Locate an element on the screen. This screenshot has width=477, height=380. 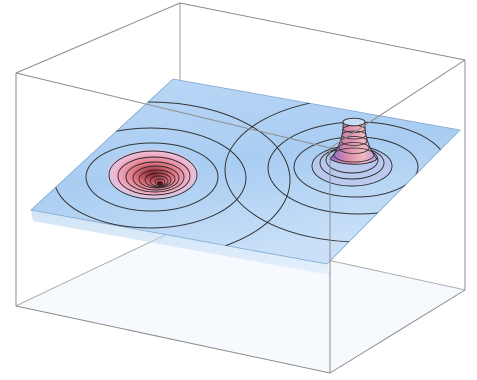
plane-underside is located at coordinates (180, 242).